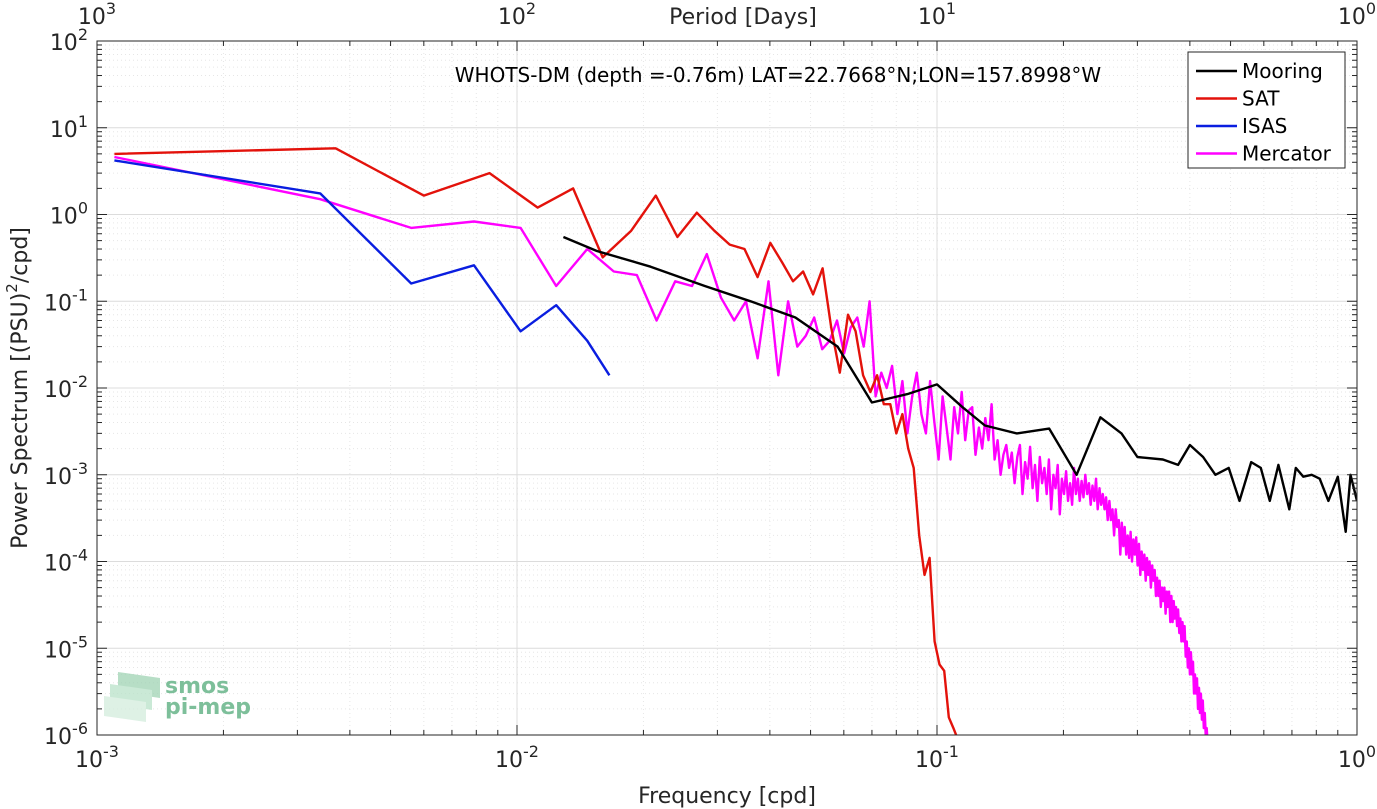  I want to click on y-axis-label-superscript: 2, so click(12, 288).